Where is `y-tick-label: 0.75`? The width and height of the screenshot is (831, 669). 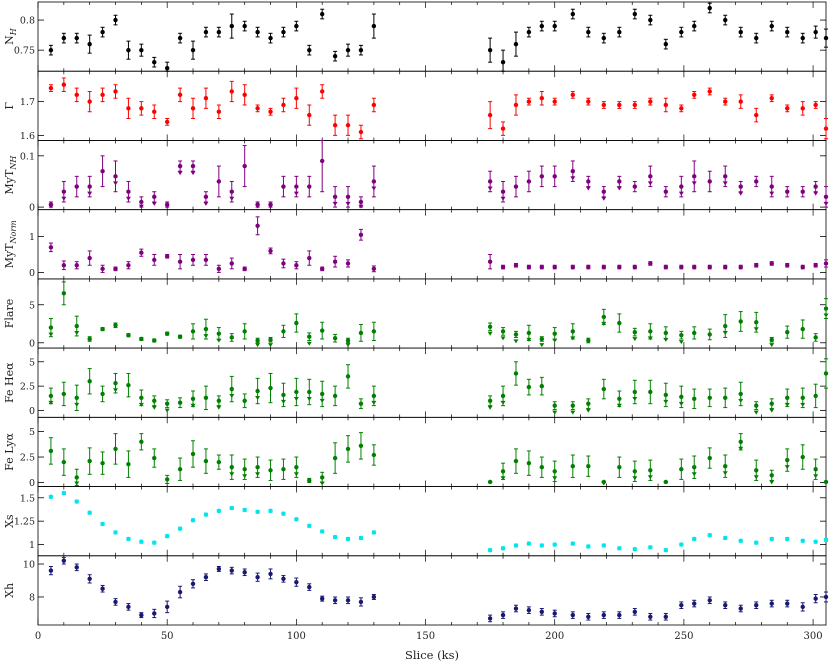
y-tick-label: 0.75 is located at coordinates (24, 51).